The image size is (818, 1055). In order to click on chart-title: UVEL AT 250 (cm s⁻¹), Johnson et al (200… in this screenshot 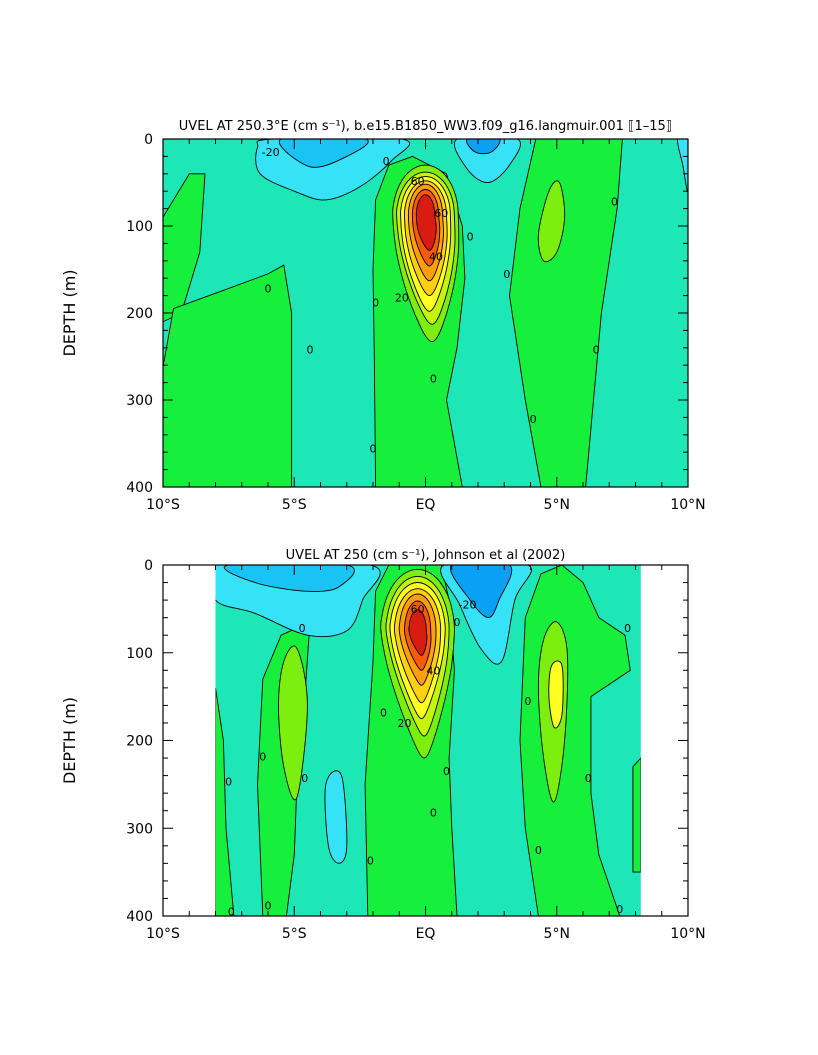, I will do `click(426, 555)`.